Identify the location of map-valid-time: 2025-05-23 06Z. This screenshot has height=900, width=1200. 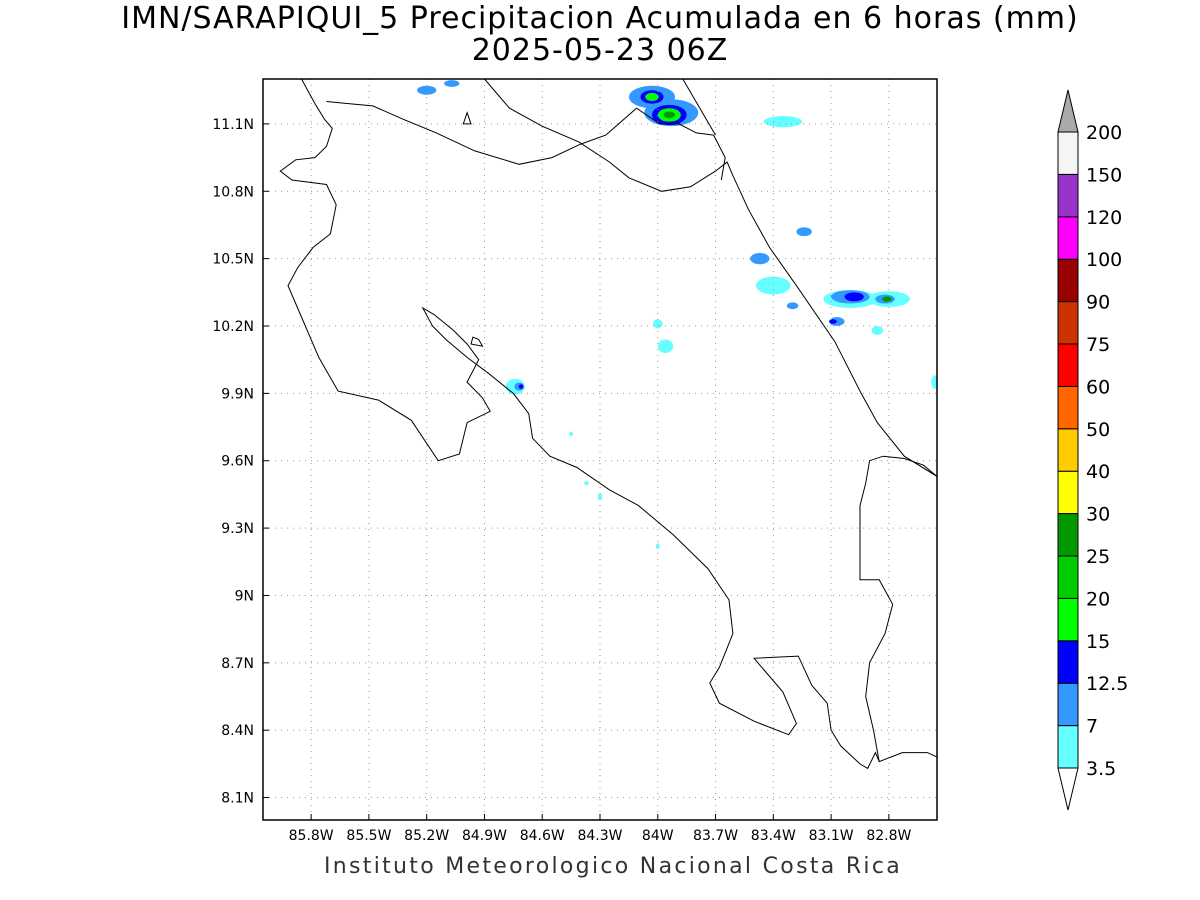
(600, 50).